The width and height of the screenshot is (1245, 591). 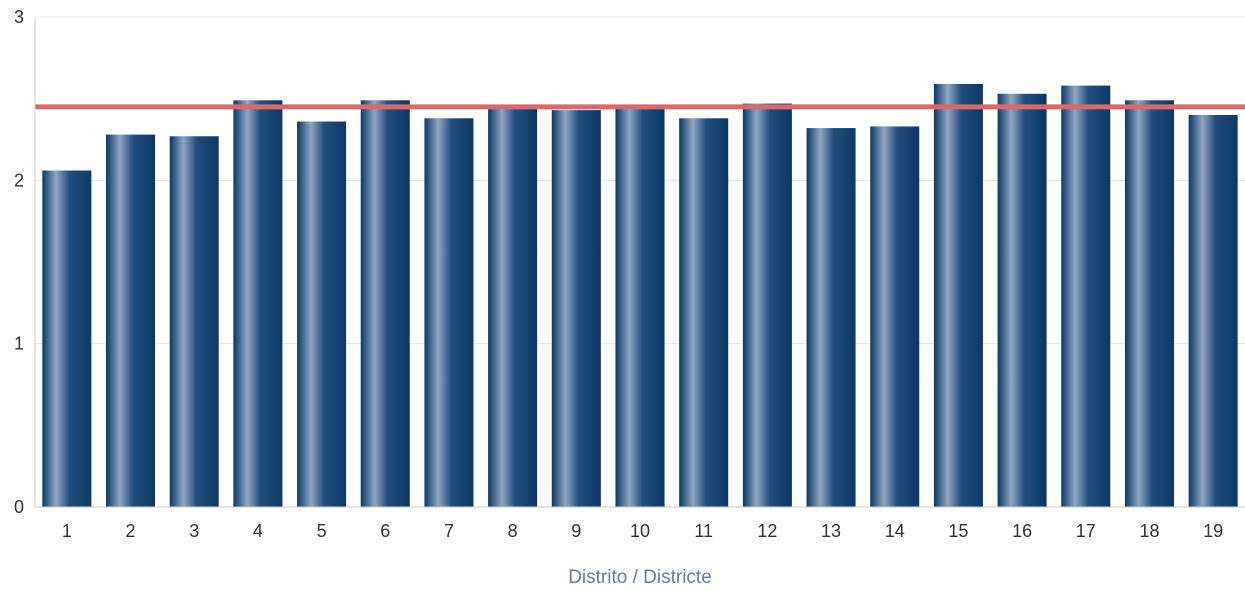 What do you see at coordinates (703, 531) in the screenshot?
I see `x-tick-label: 11` at bounding box center [703, 531].